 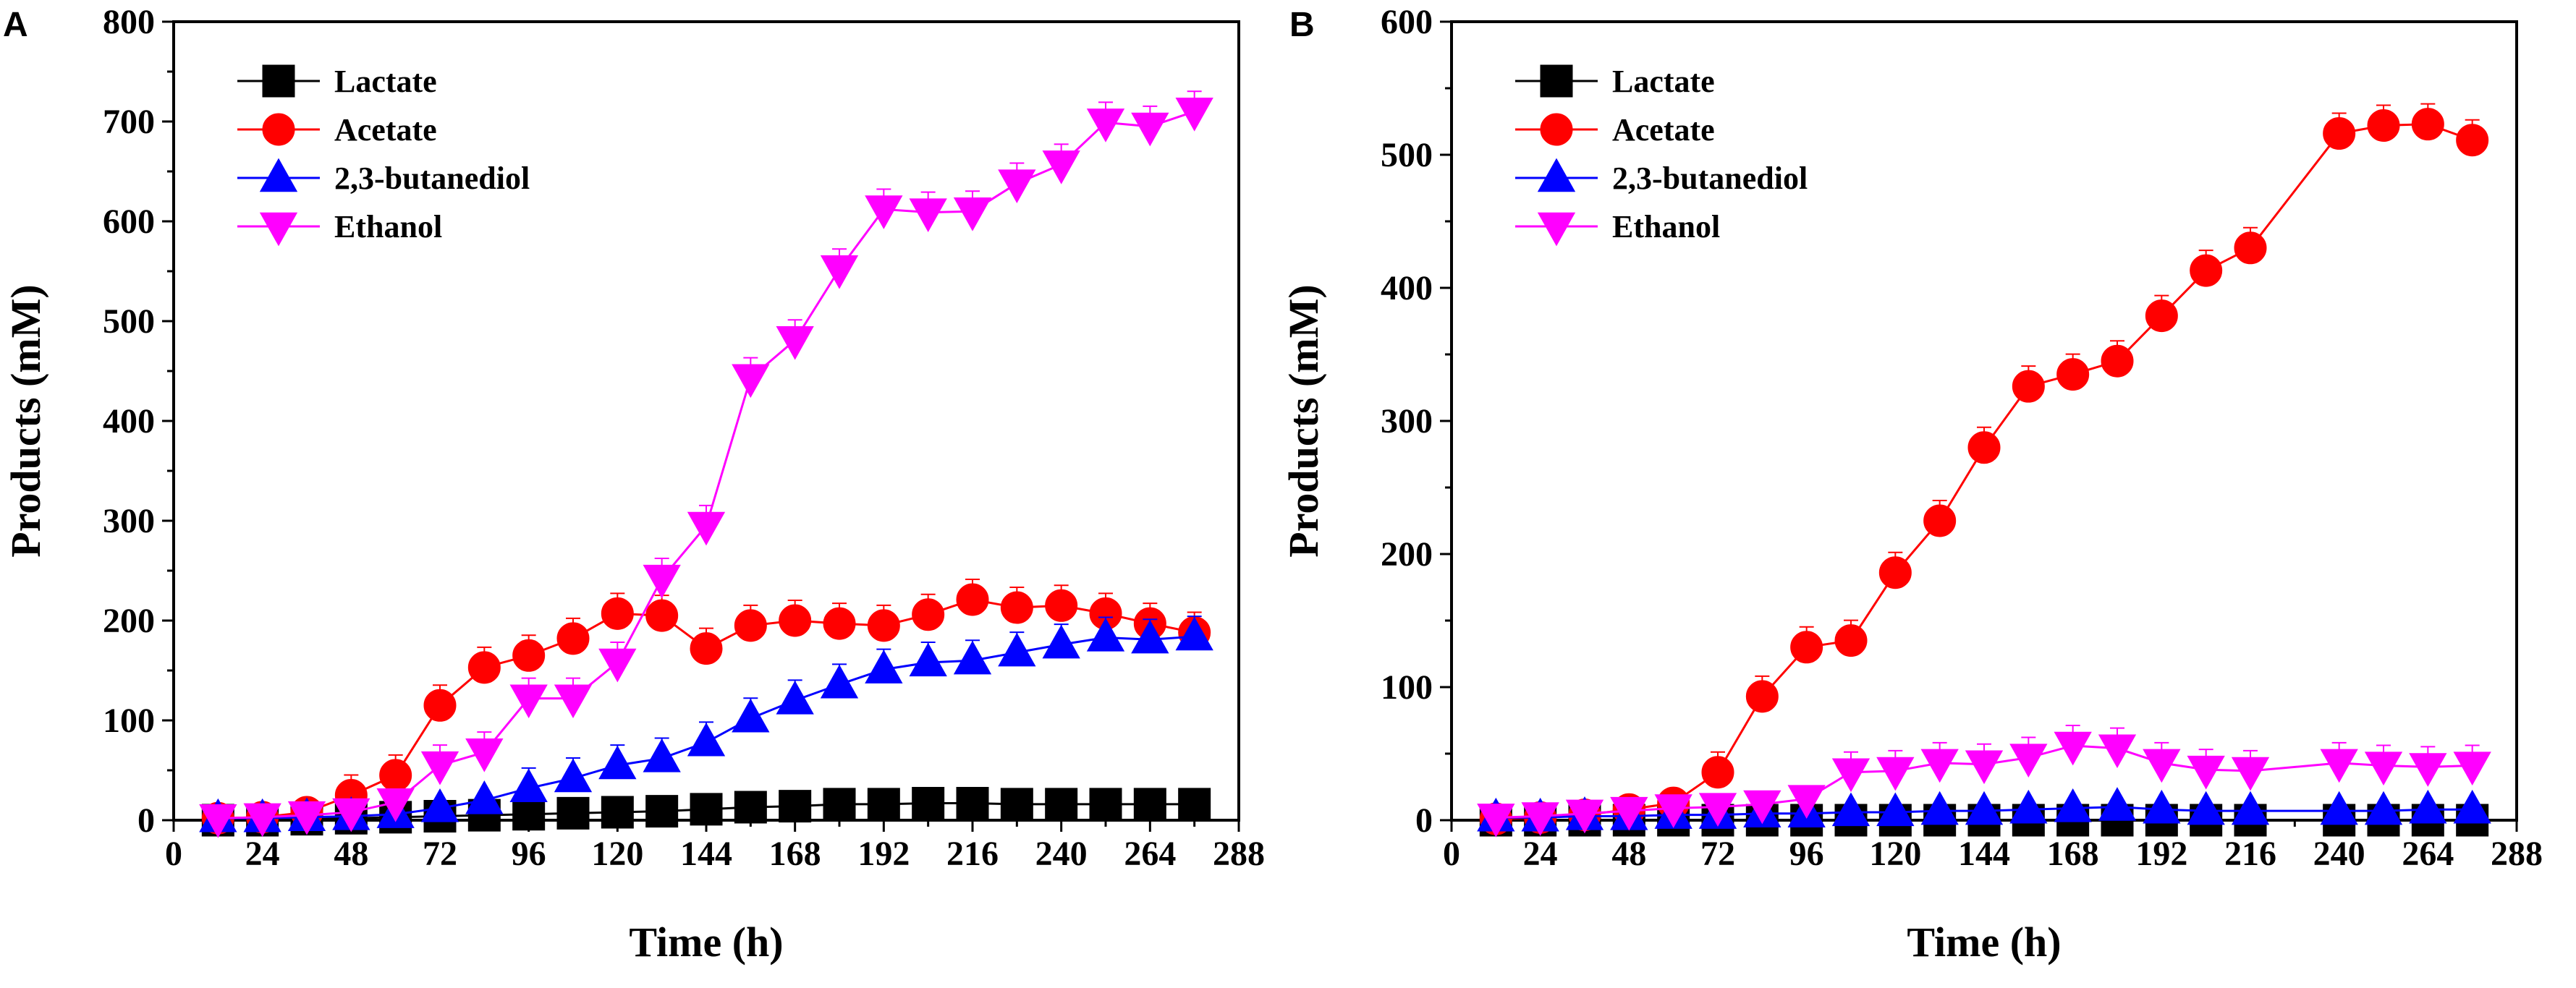 I want to click on x-tick-label-a: 72, so click(x=440, y=854).